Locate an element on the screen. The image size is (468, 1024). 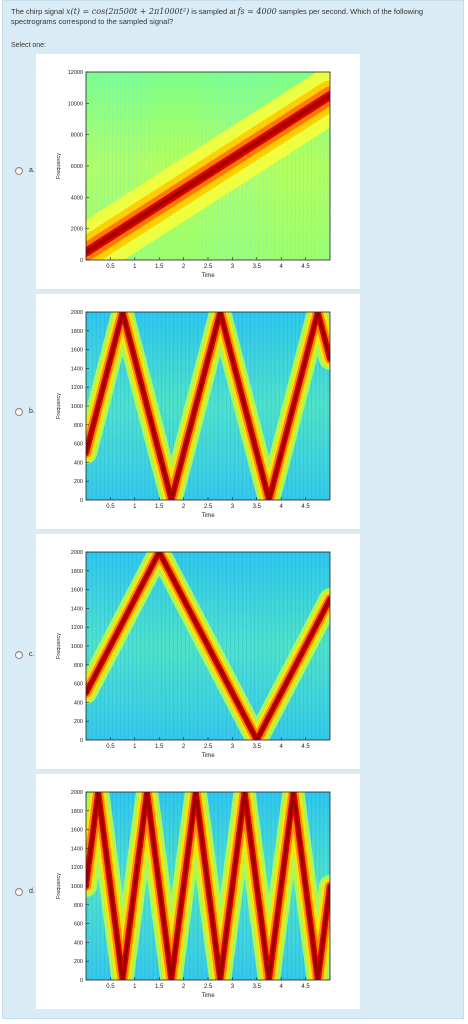
y-tick-label: 6000 is located at coordinates (77, 167).